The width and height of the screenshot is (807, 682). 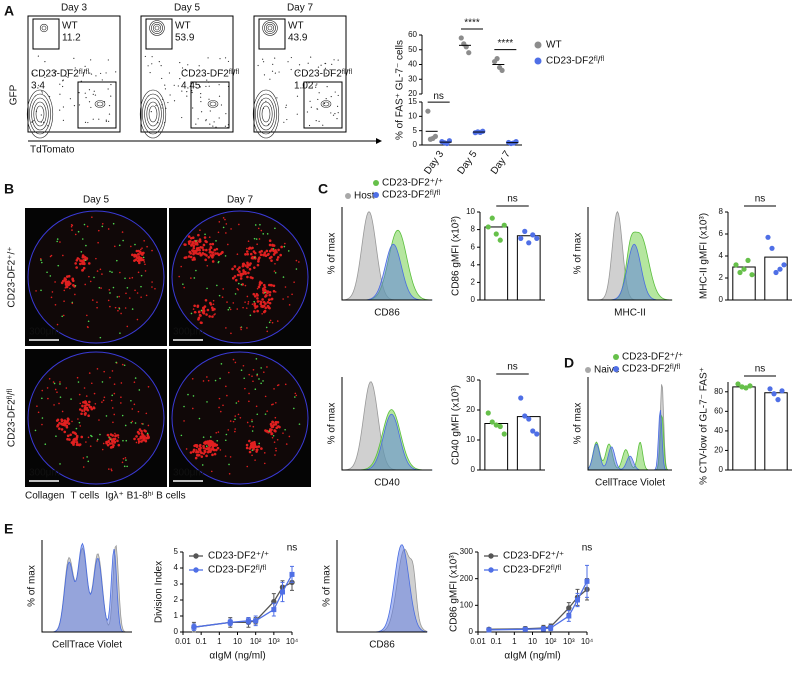 I want to click on gate, so click(x=323, y=105).